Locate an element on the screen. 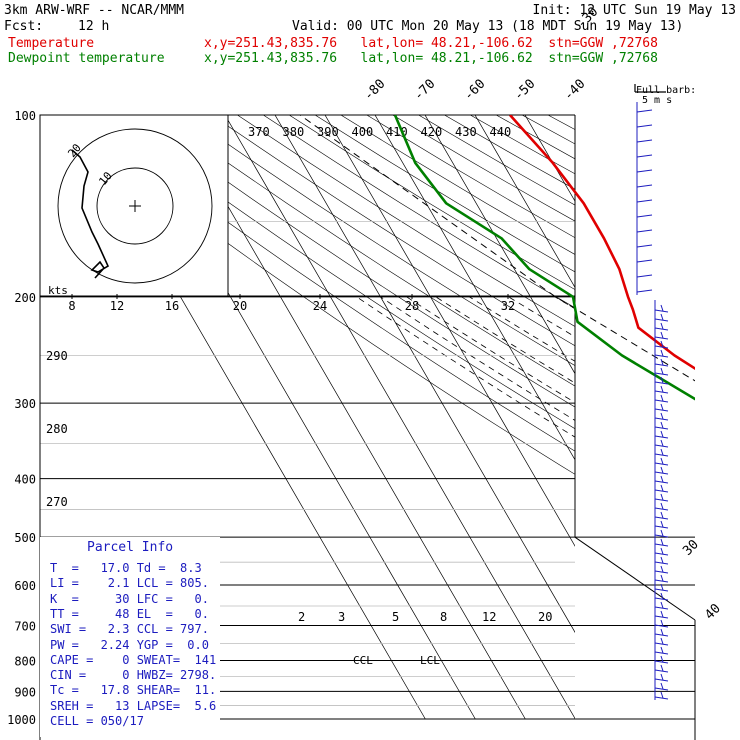  theta-label-left: 280 is located at coordinates (57, 429).